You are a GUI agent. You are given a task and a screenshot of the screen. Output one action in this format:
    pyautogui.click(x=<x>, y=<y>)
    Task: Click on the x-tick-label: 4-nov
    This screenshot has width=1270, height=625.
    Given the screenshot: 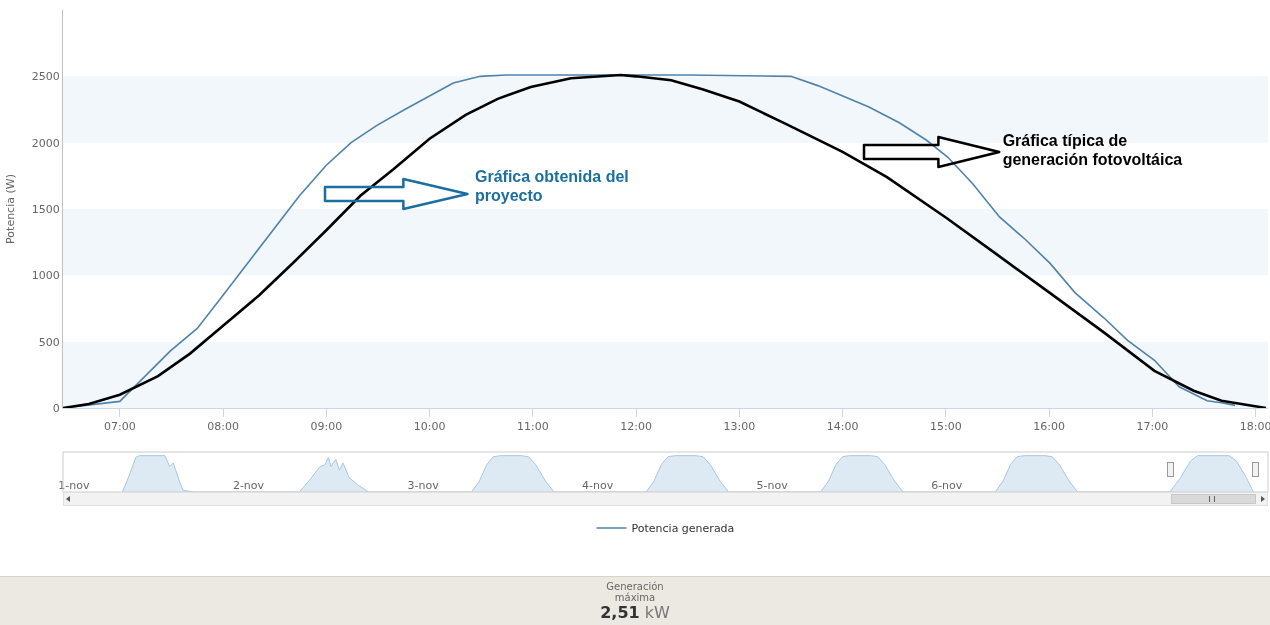 What is the action you would take?
    pyautogui.click(x=598, y=485)
    